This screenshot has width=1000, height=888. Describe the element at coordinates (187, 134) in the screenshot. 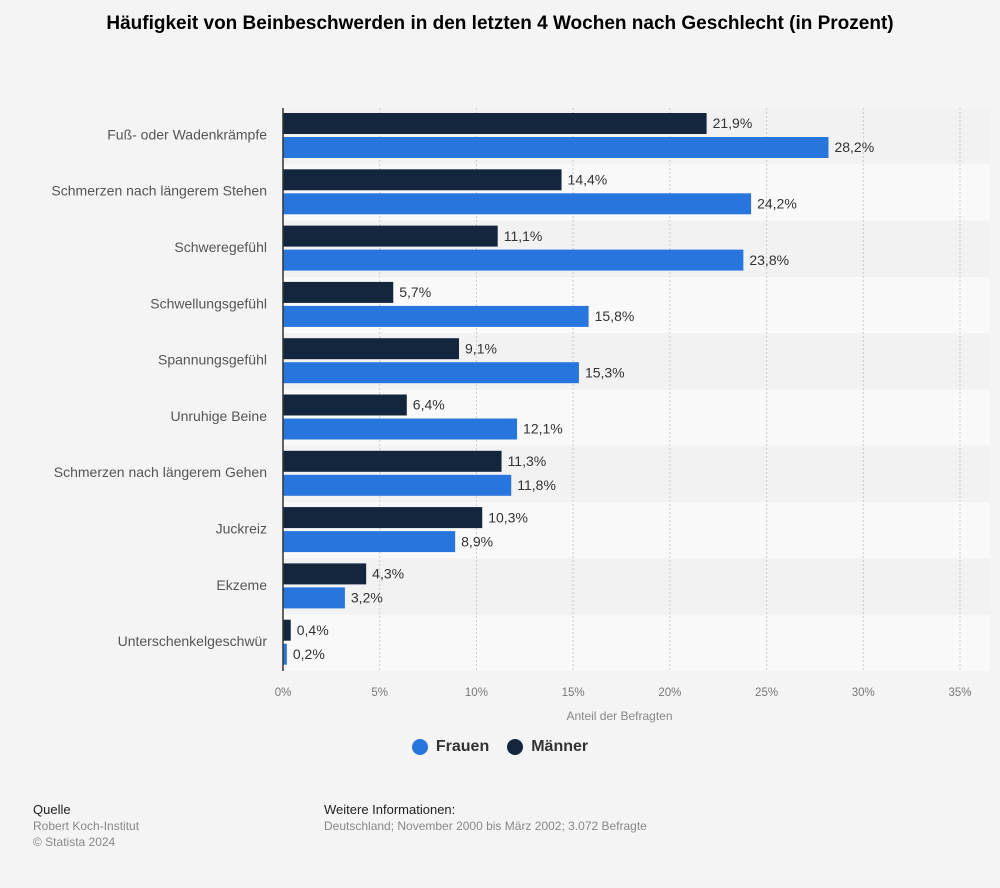

I see `category-label: Fuß- oder Wadenkrämpfe` at that location.